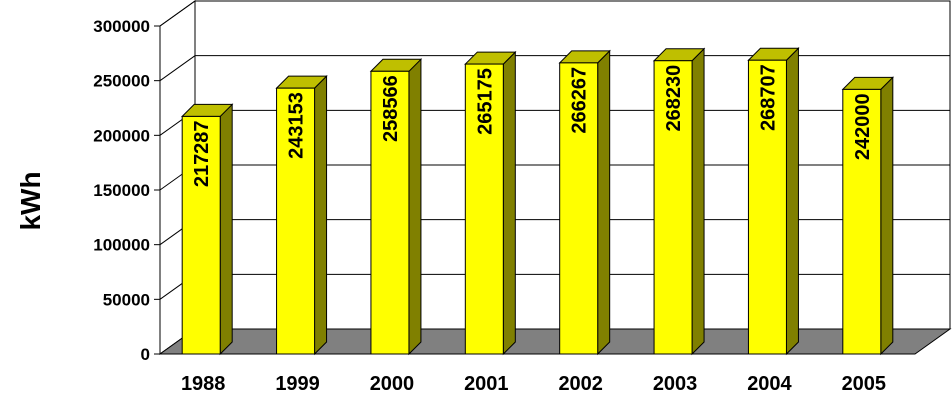 The width and height of the screenshot is (952, 404). Describe the element at coordinates (145, 354) in the screenshot. I see `y-tick-label: 0` at that location.